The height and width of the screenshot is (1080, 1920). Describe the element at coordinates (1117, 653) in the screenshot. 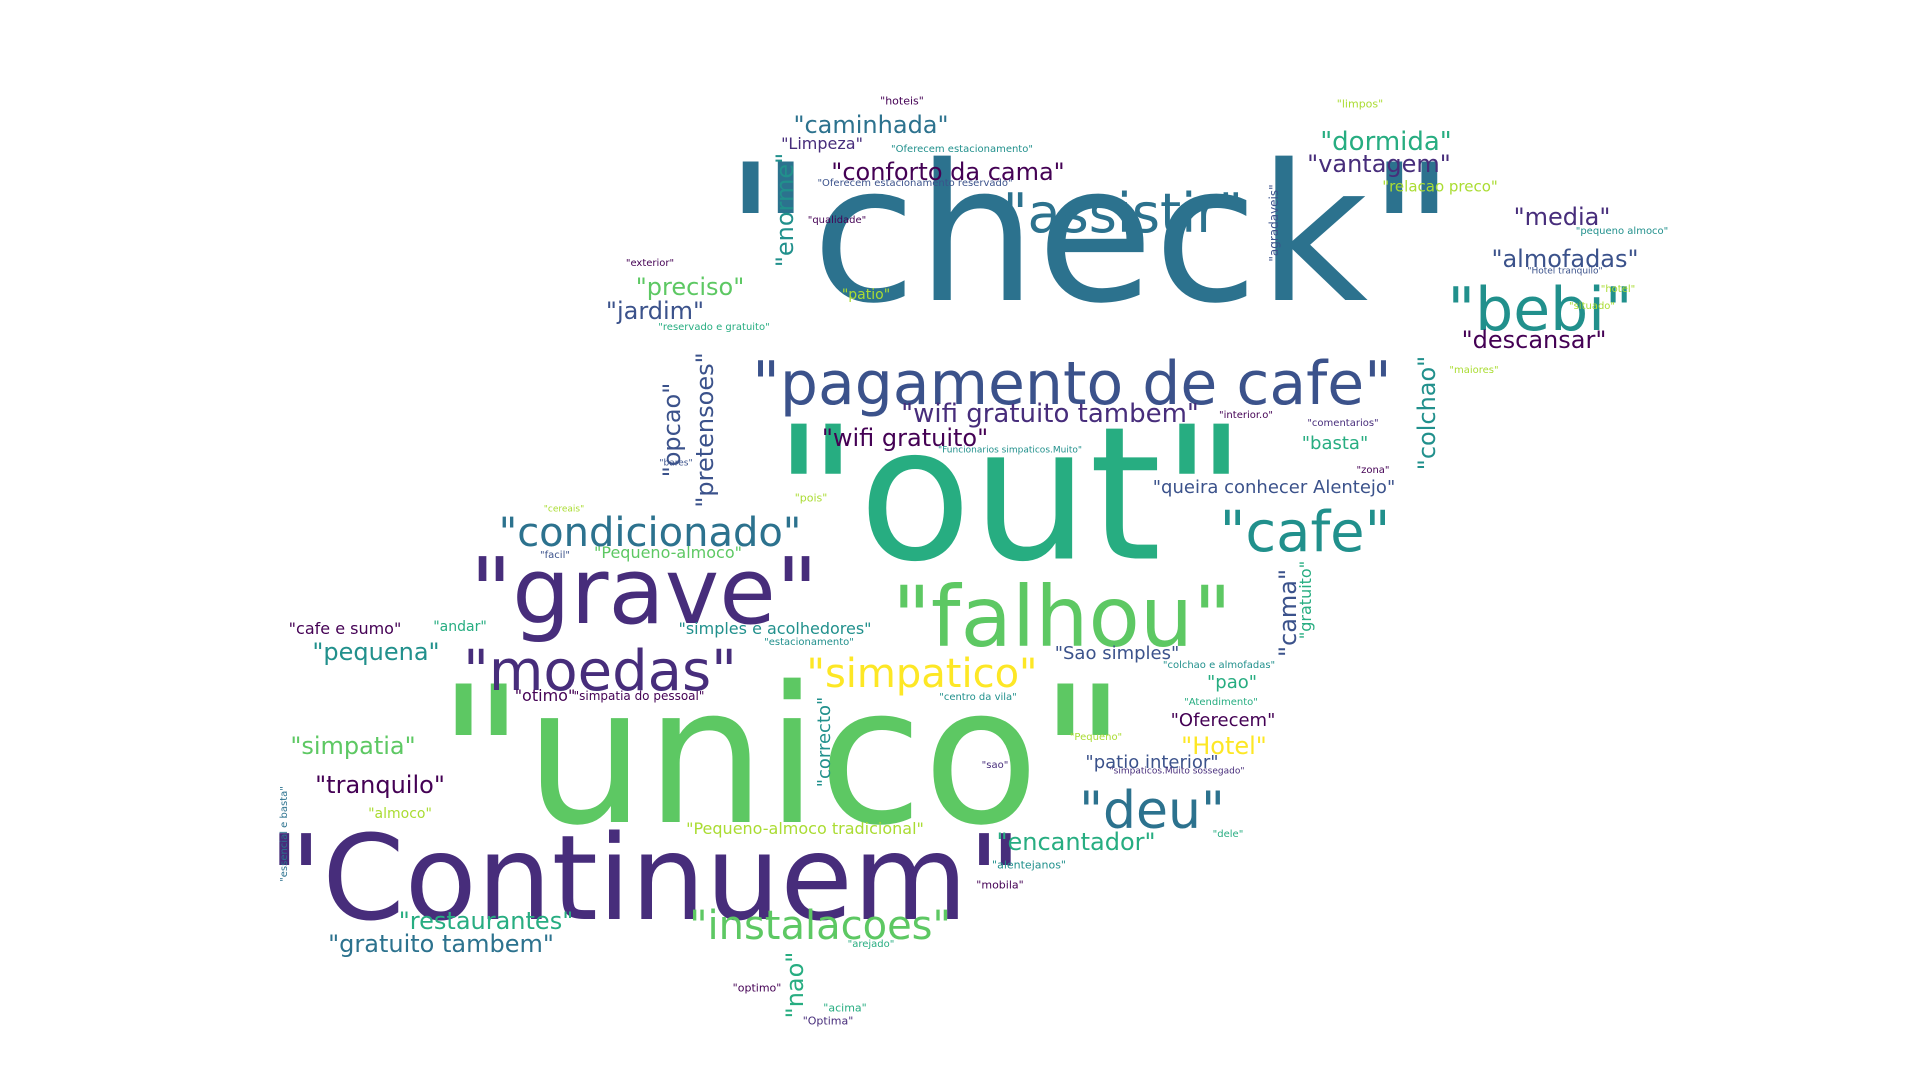

I see `word-sao-simples: "Sao simples"` at that location.